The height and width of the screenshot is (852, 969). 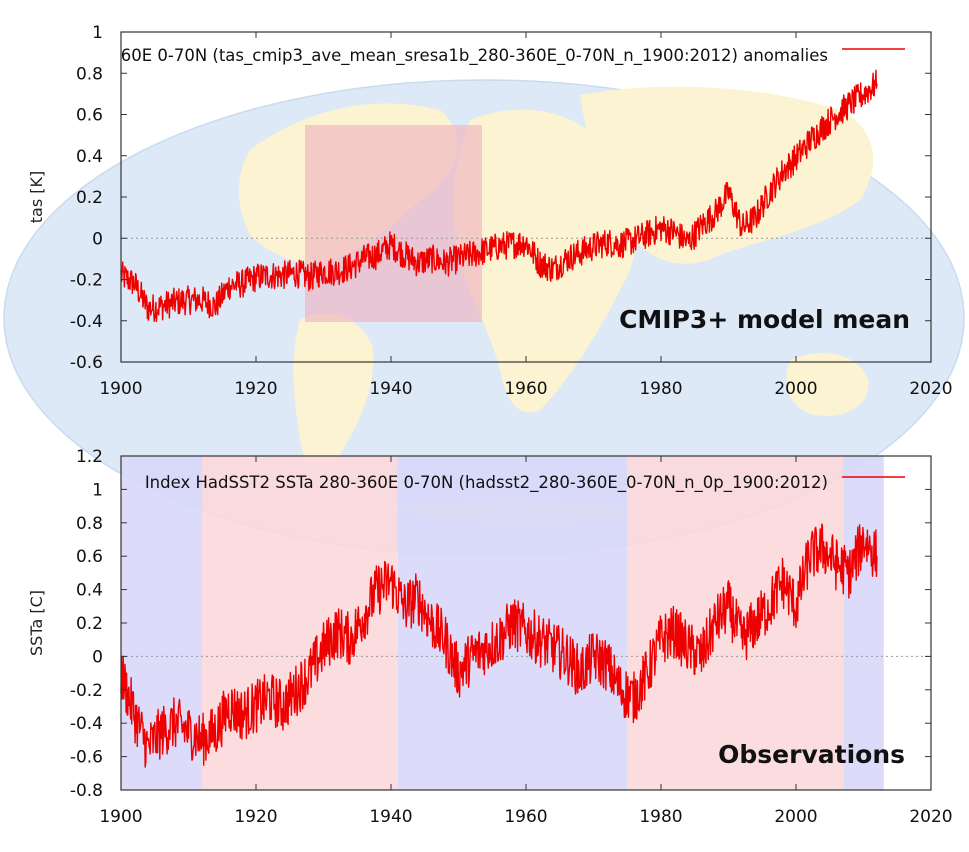 I want to click on map-asia, so click(x=727, y=175).